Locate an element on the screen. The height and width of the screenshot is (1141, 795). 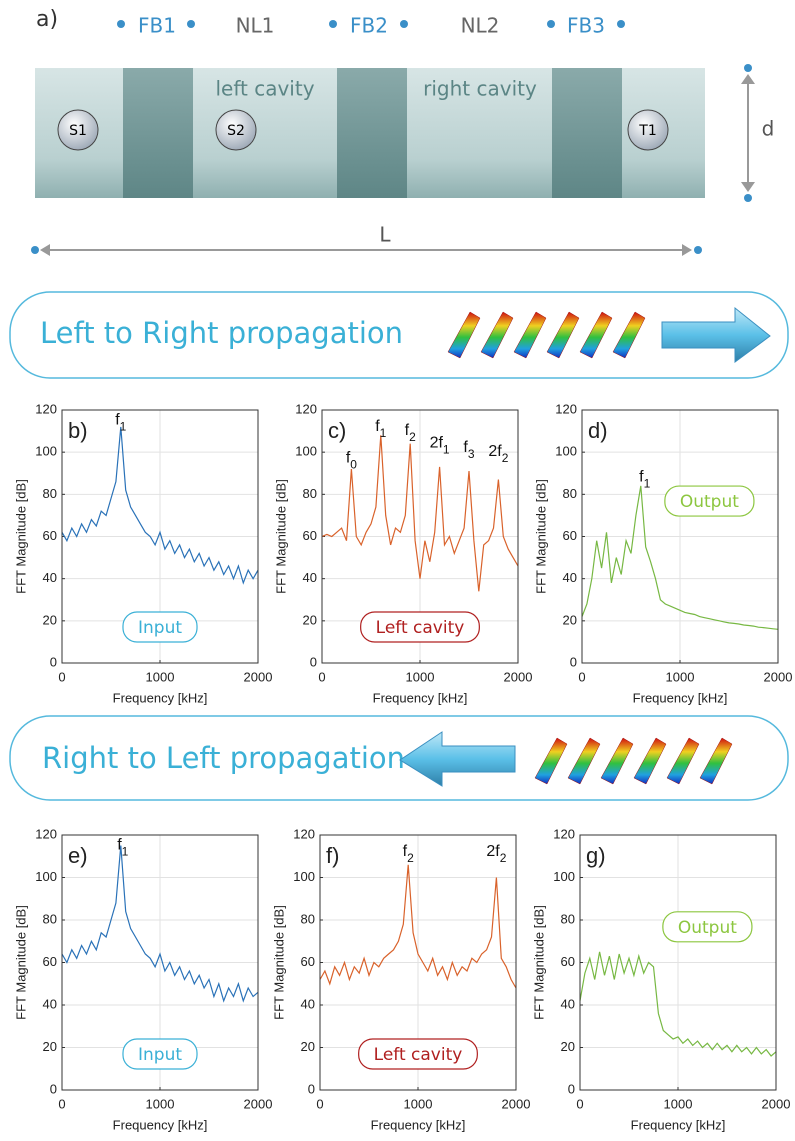
panel-label: g) is located at coordinates (596, 855).